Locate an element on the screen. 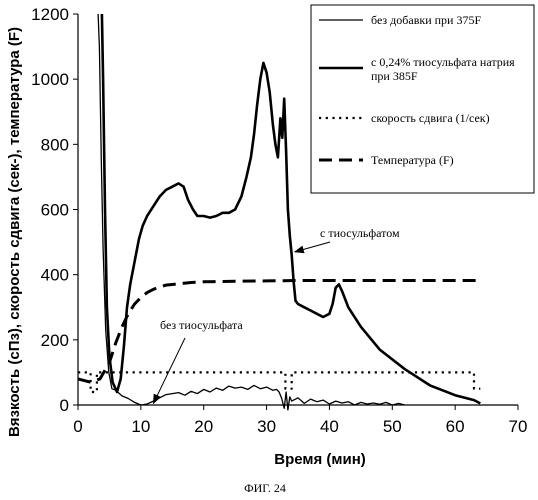 This screenshot has width=538, height=500. figure-caption: ФИГ. 24 is located at coordinates (265, 488).